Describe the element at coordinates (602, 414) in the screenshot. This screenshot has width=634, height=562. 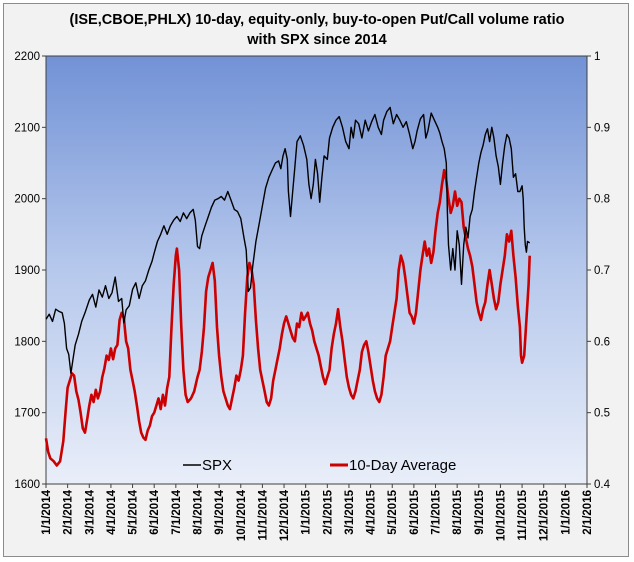
I see `right-tick-label: 0.5` at that location.